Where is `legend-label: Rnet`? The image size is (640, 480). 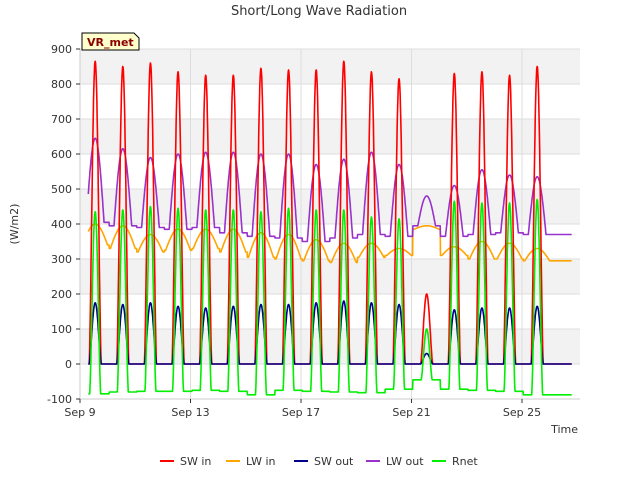 legend-label: Rnet is located at coordinates (465, 461).